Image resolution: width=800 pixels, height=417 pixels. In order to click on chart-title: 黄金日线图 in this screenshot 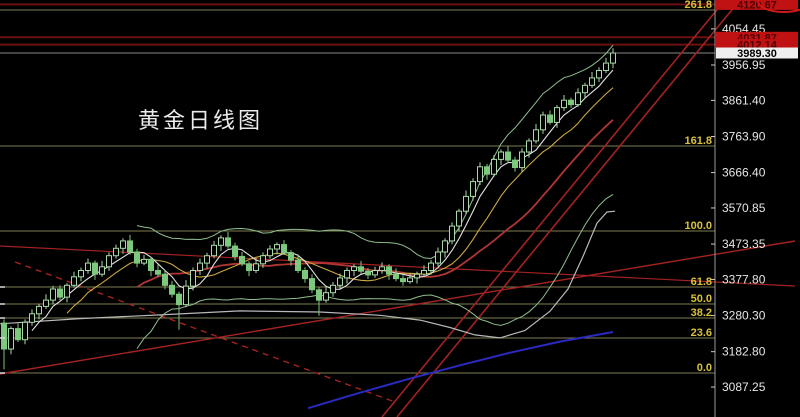, I will do `click(201, 121)`.